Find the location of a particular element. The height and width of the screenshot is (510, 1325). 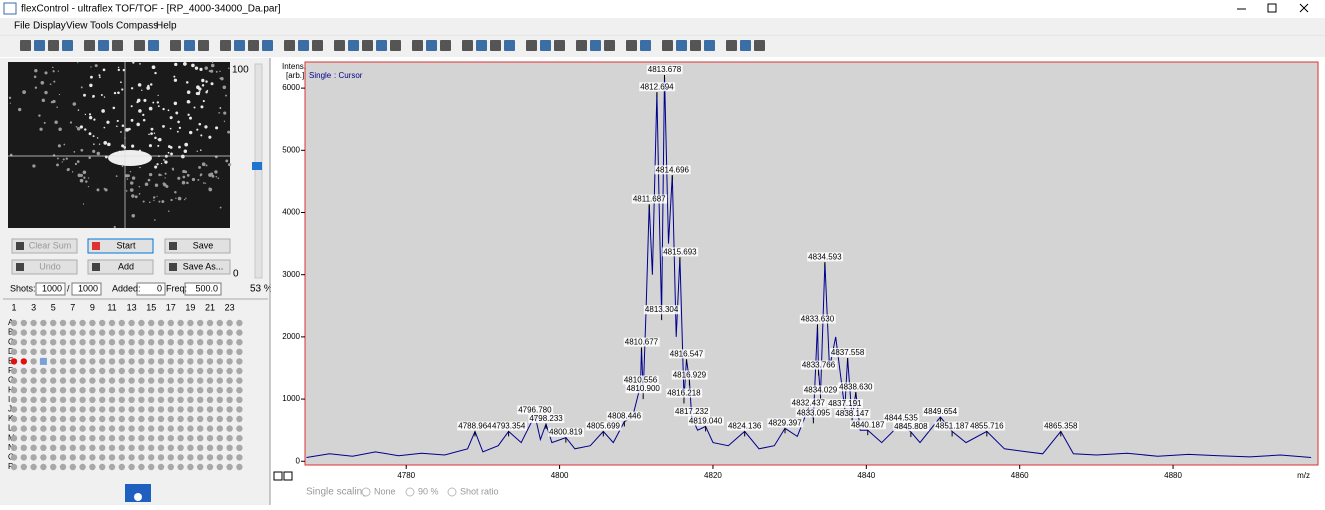

close is located at coordinates (1304, 8).